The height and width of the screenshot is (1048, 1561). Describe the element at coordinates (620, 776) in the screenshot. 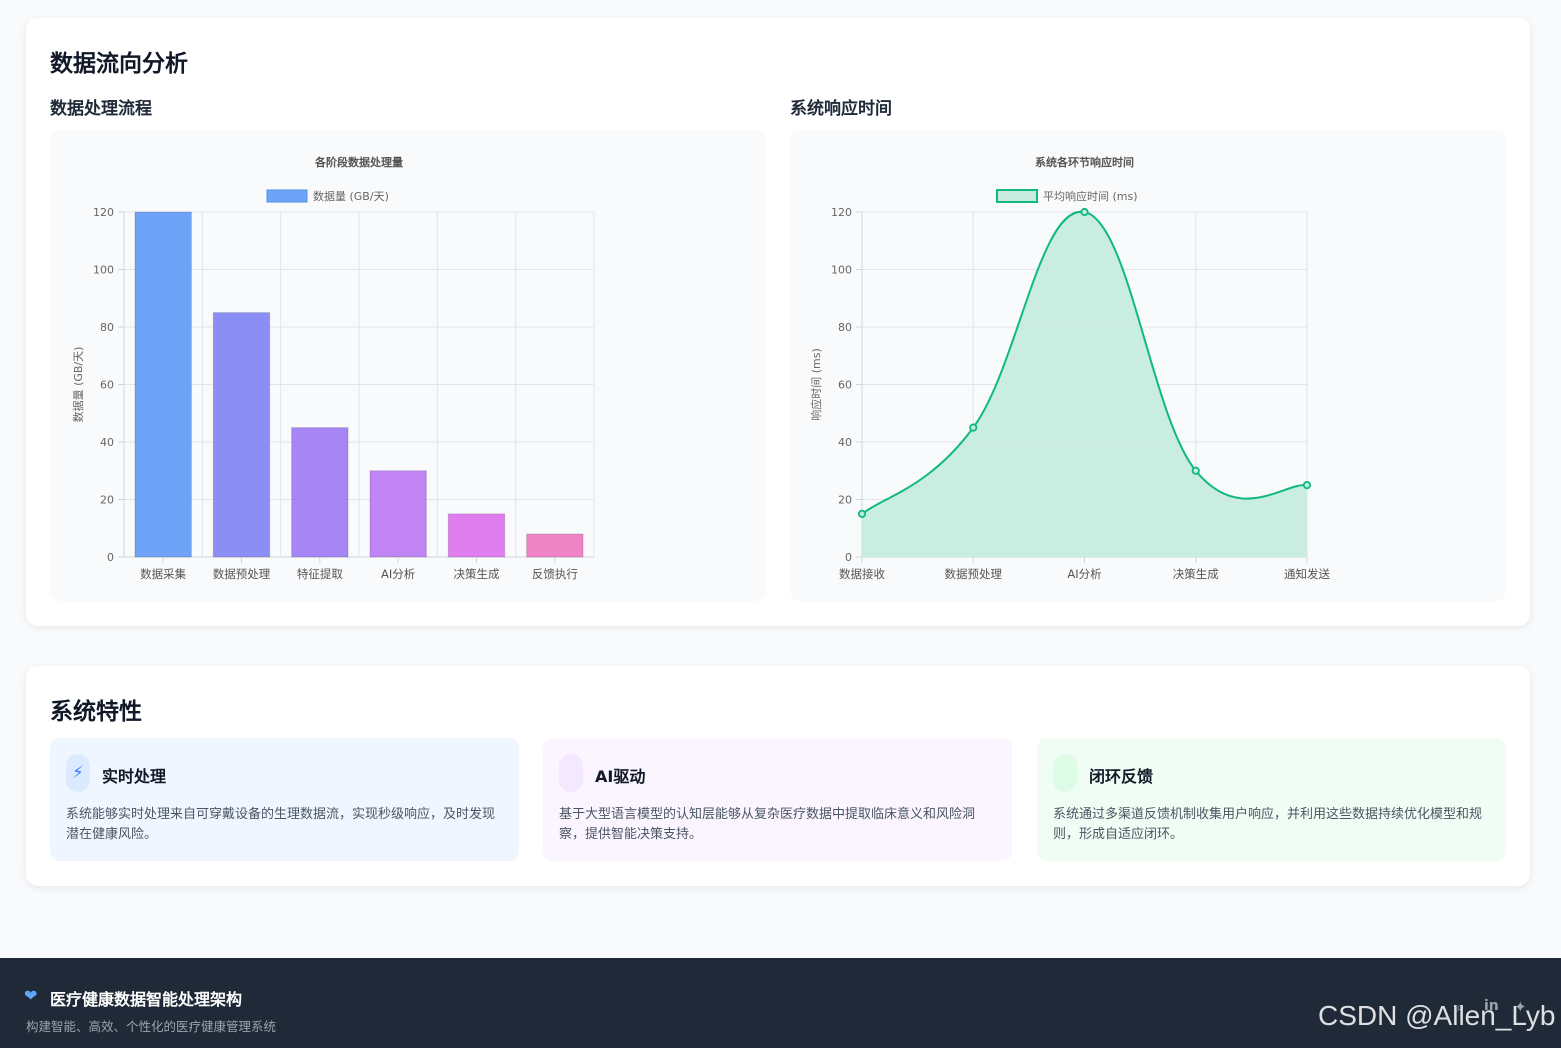

I see `feature-title: AI驱动` at that location.